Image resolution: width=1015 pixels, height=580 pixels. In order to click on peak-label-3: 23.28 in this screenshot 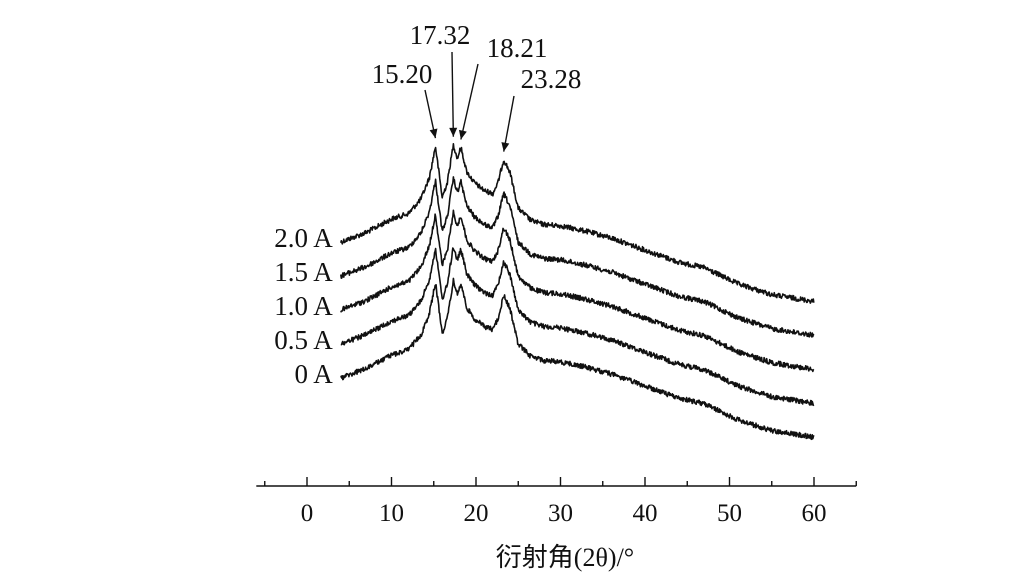, I will do `click(551, 79)`.